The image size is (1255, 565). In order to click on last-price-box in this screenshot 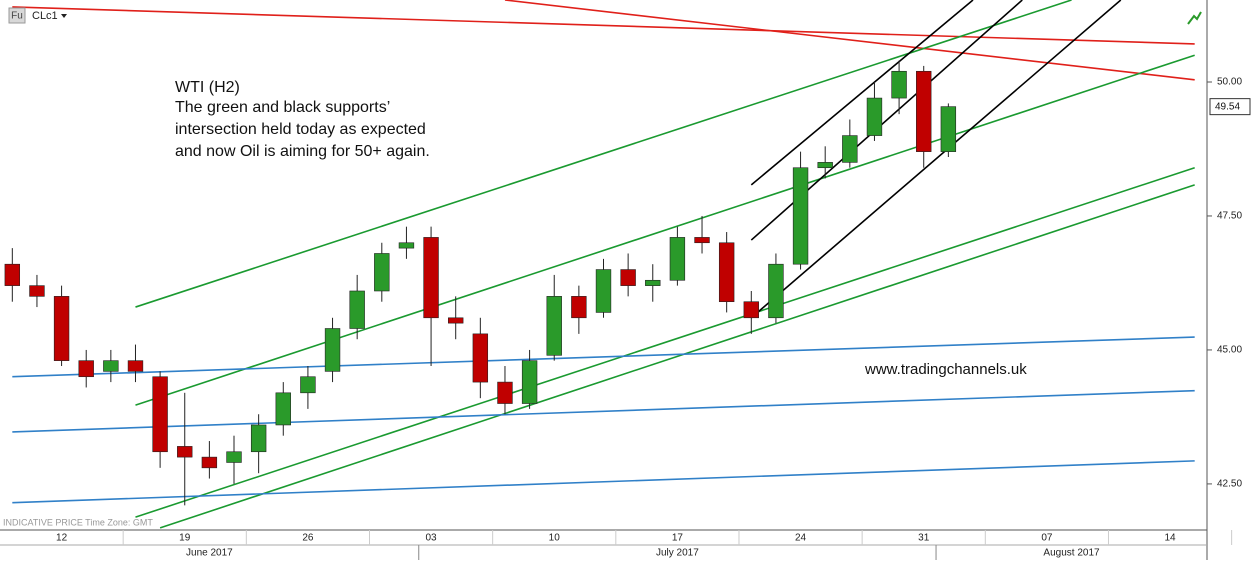, I will do `click(1230, 107)`.